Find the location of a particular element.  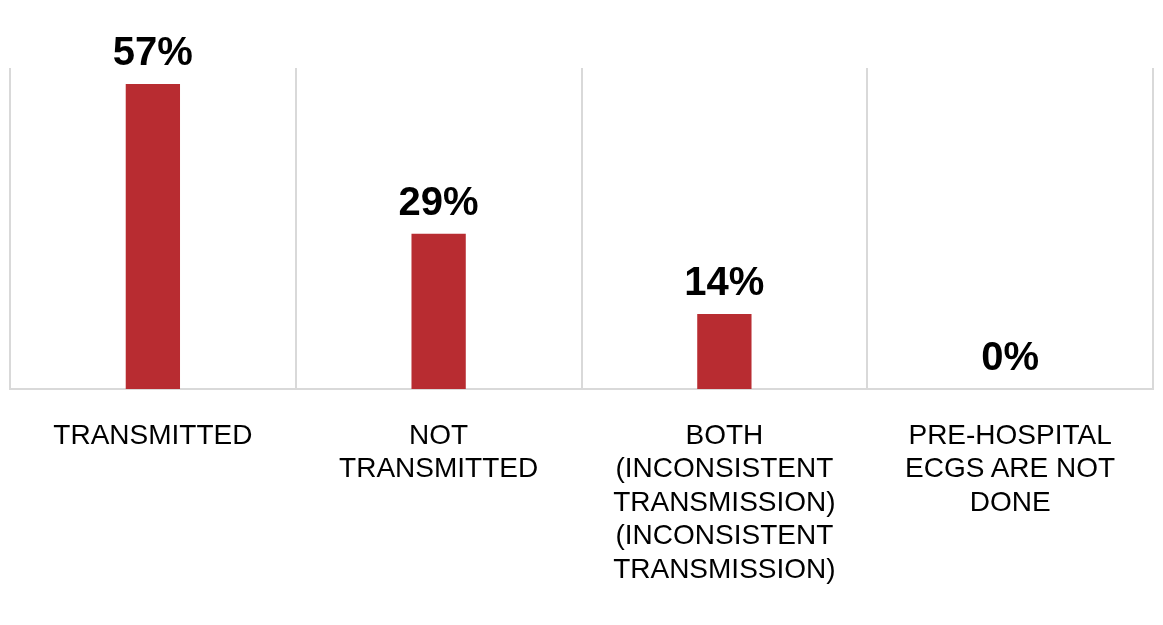

data-label: 0% is located at coordinates (1010, 356).